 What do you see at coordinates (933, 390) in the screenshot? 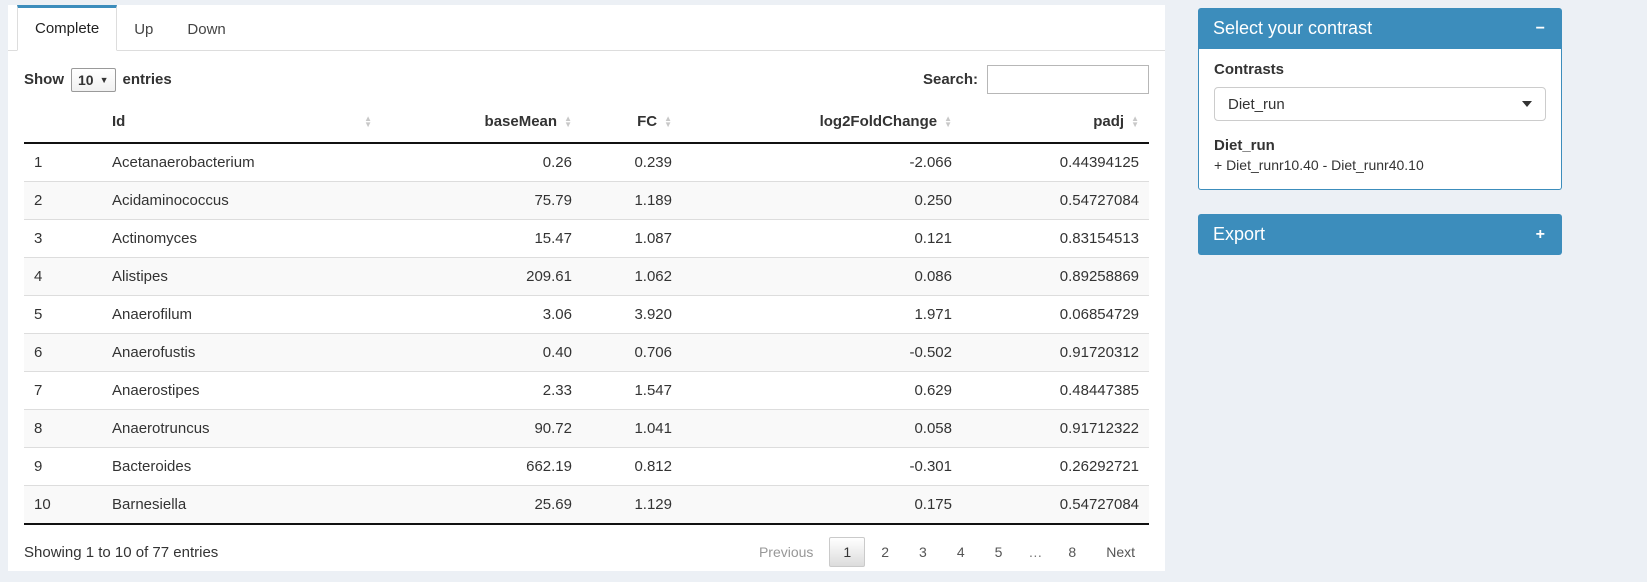
I see `log2foldchange-cell: 0.629` at bounding box center [933, 390].